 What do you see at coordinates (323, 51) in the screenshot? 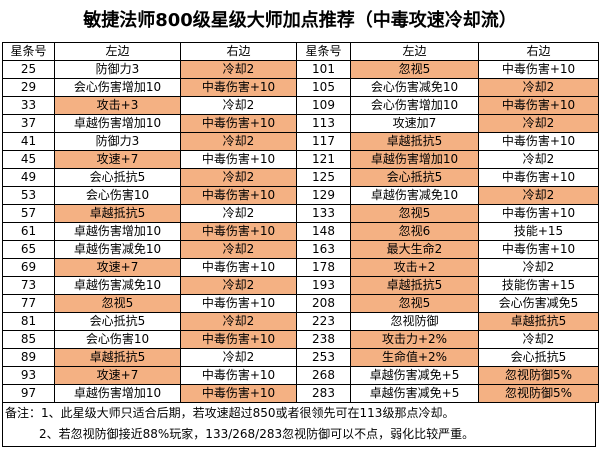
I see `header-cell: 星条号` at bounding box center [323, 51].